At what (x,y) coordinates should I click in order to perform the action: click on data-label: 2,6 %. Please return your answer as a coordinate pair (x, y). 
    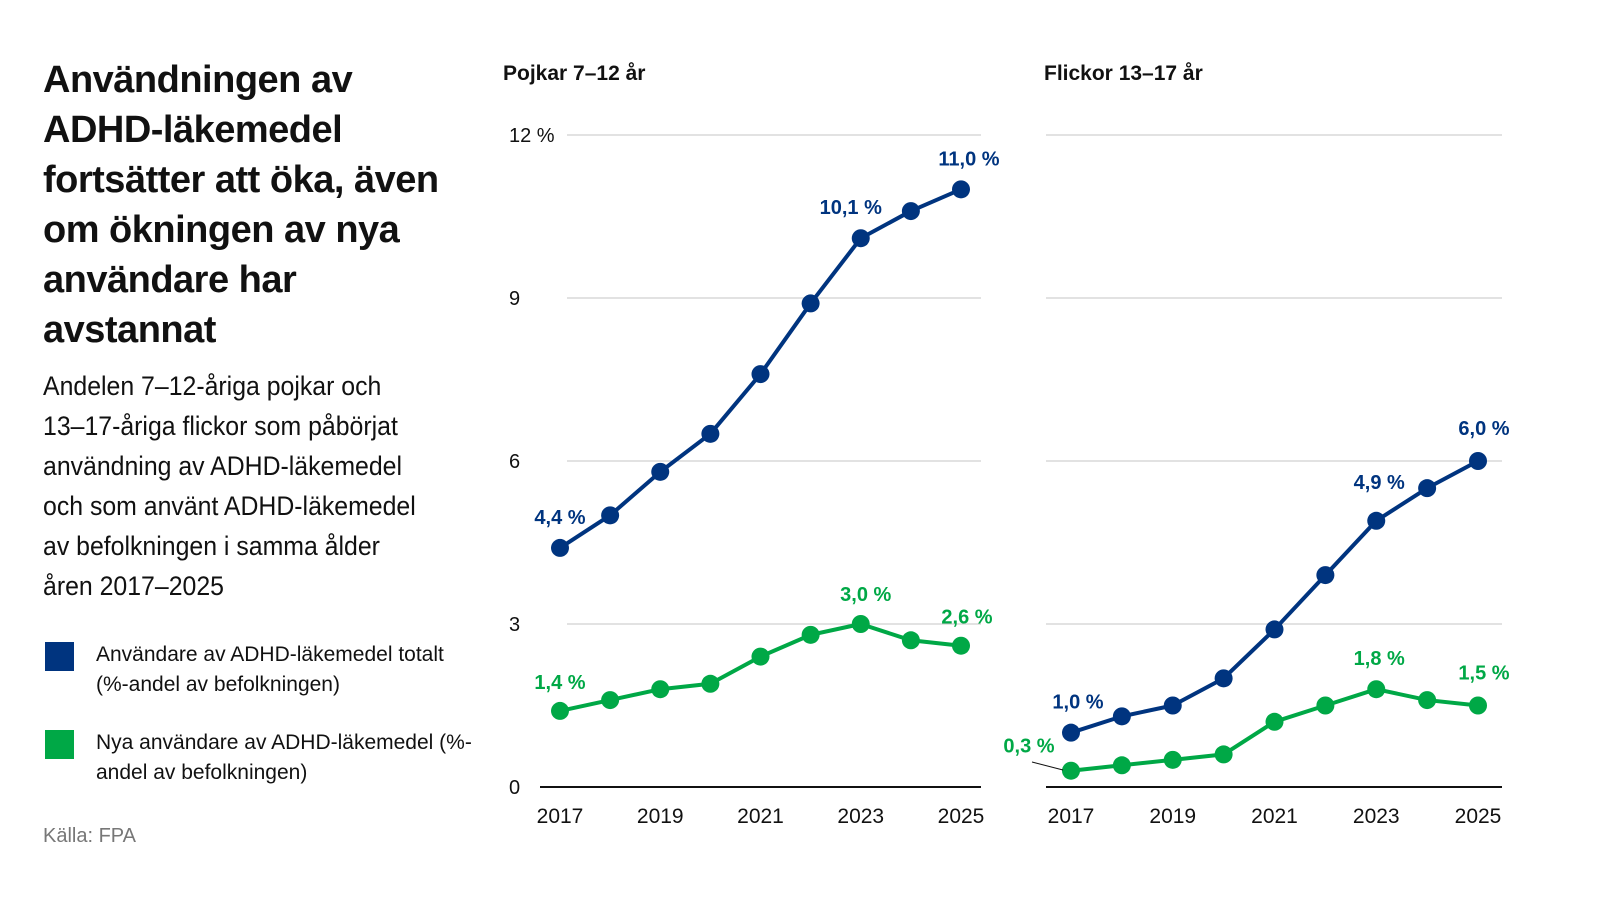
    Looking at the image, I should click on (966, 618).